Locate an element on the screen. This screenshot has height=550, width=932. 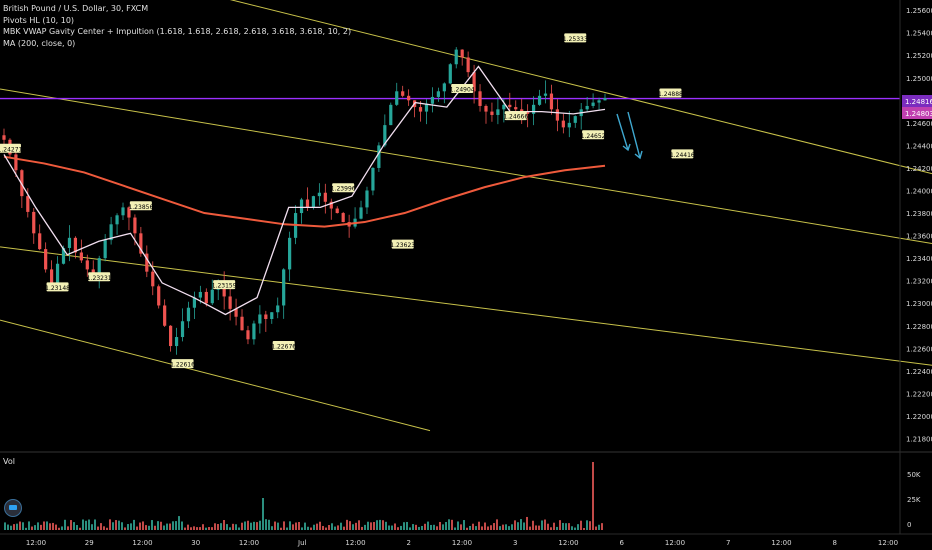
ma-200-line is located at coordinates (304, 191).